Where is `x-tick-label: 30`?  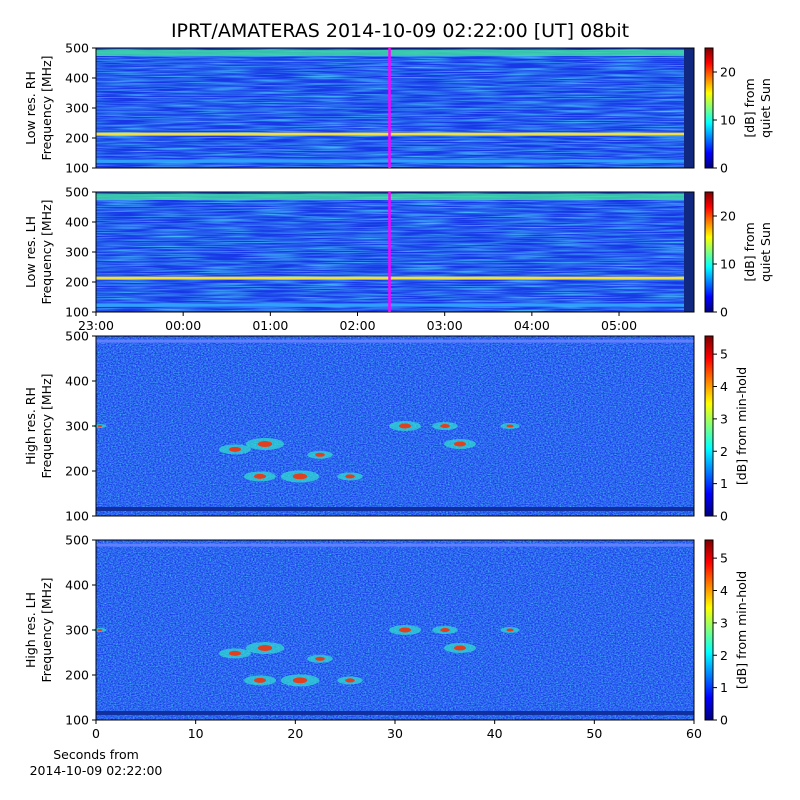 x-tick-label: 30 is located at coordinates (395, 733).